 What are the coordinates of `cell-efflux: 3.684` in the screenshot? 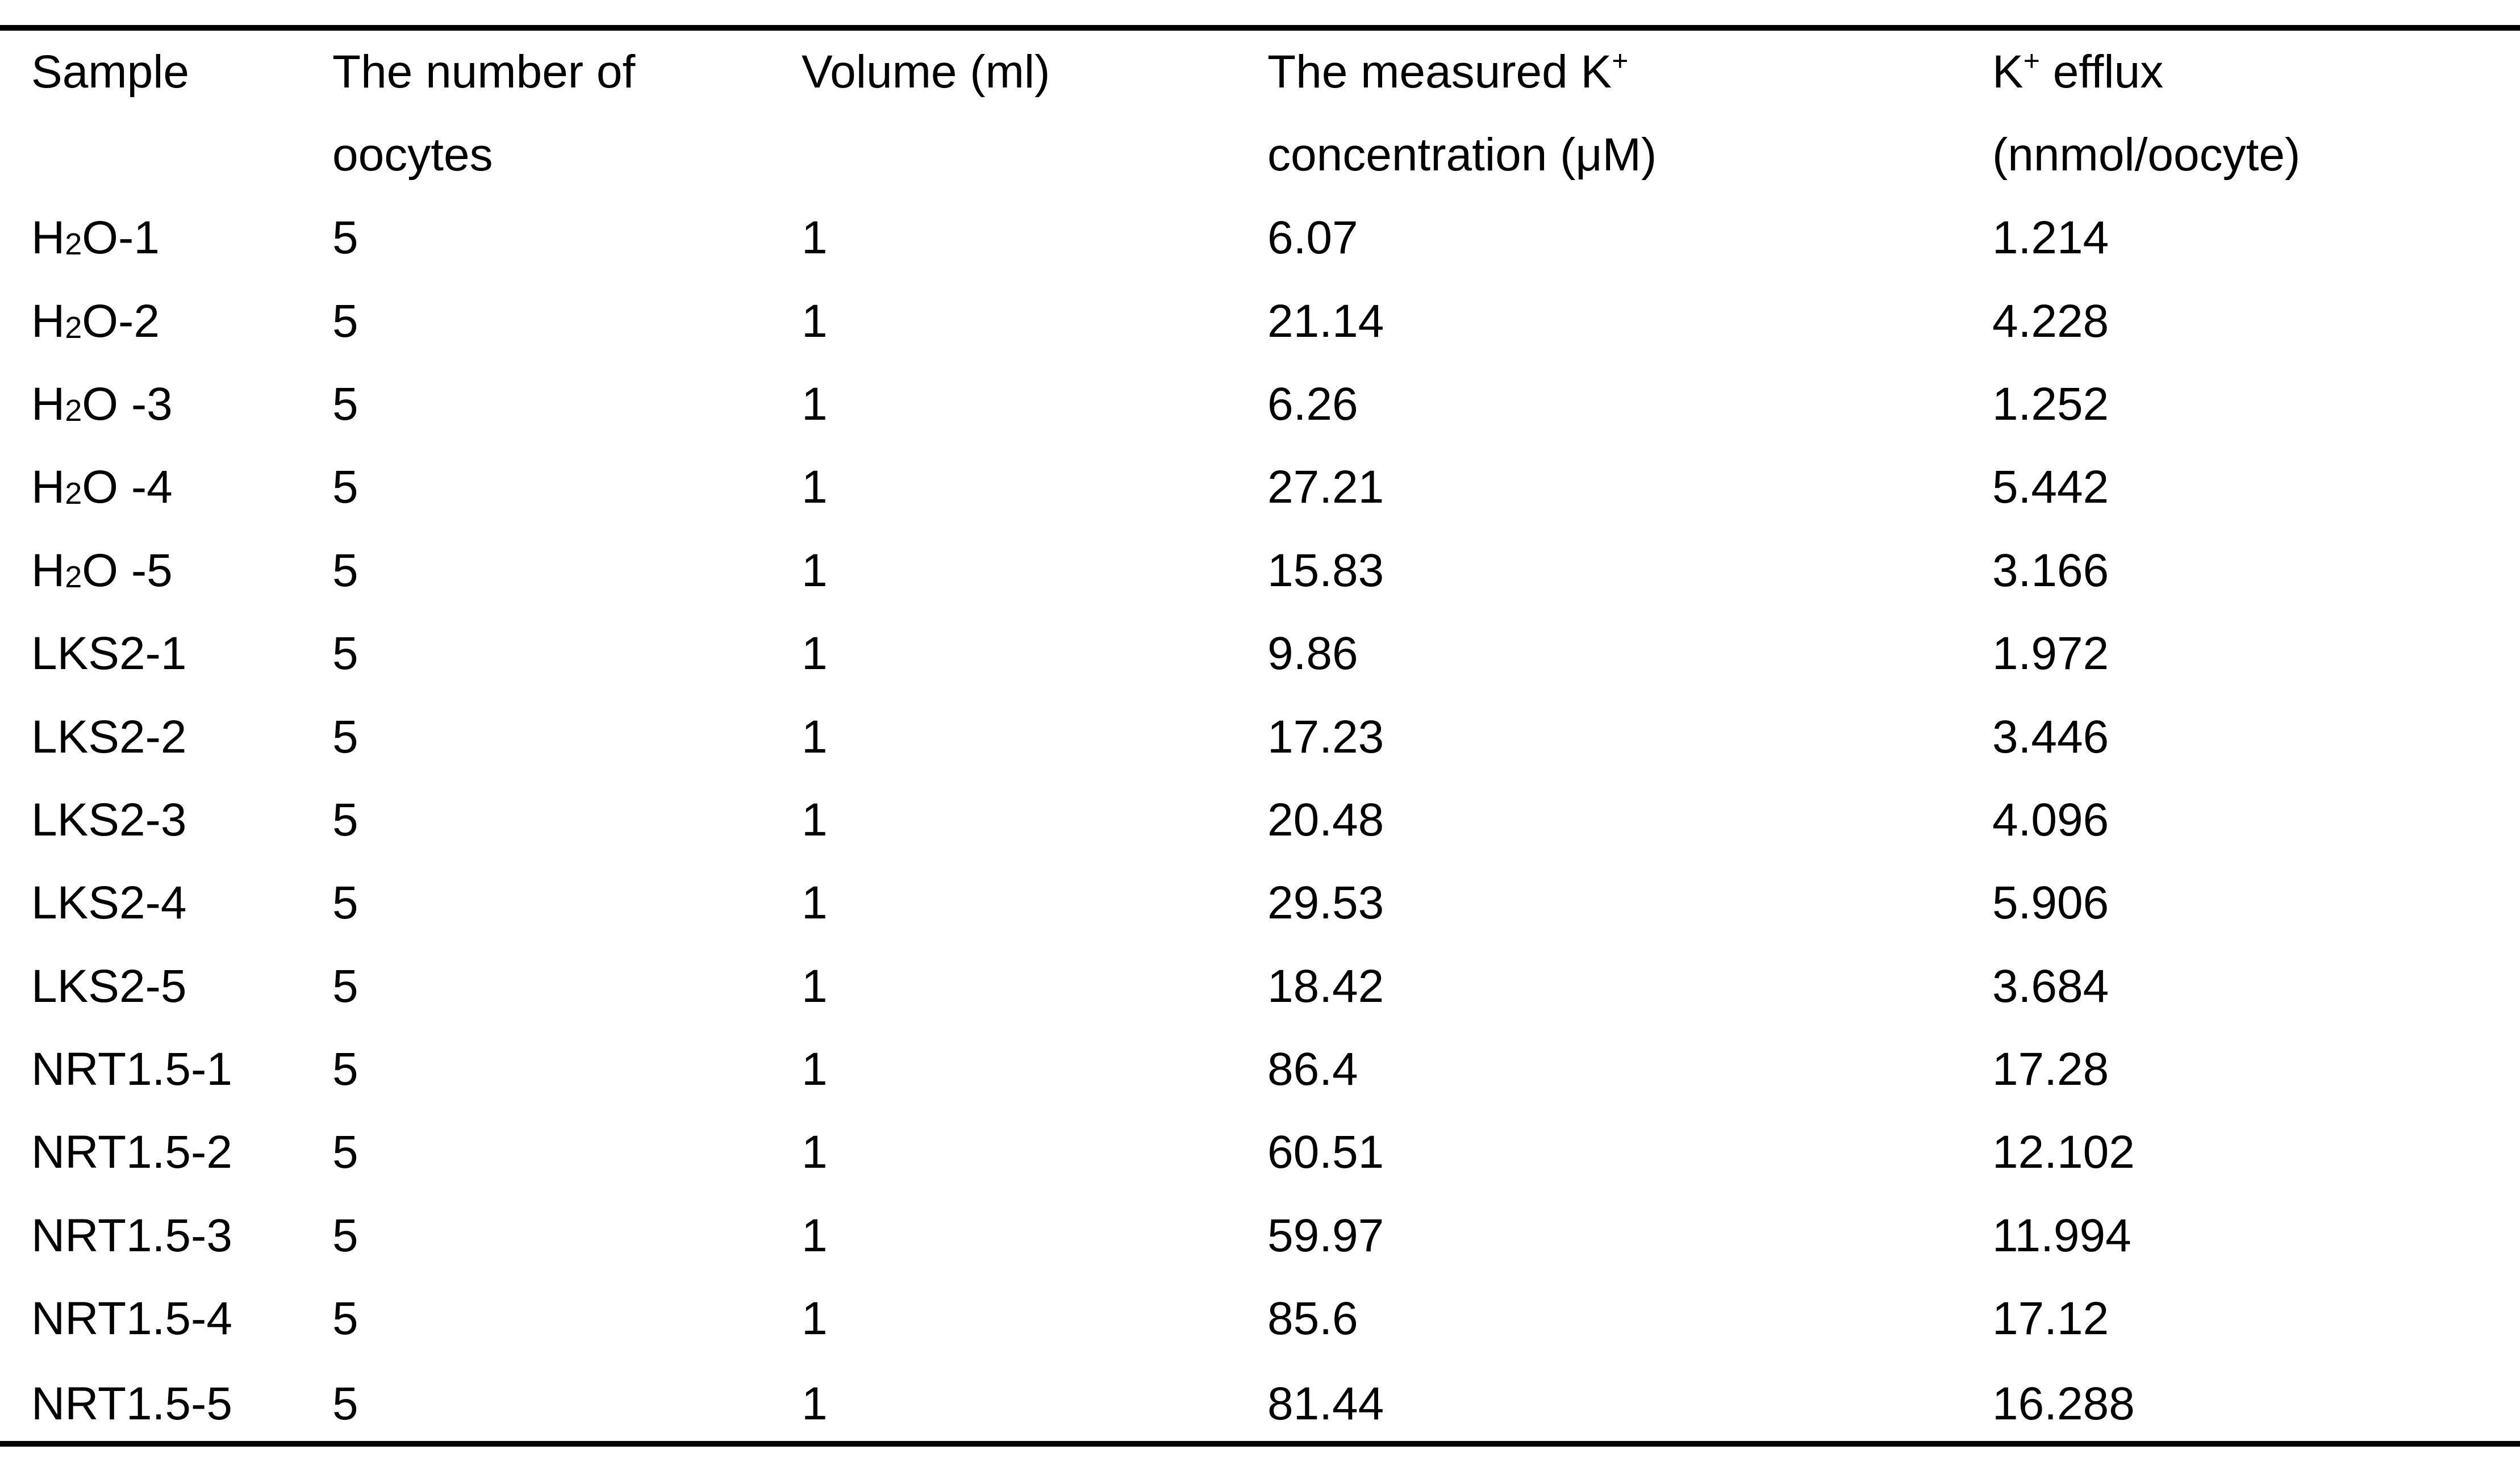 It's located at (2050, 986).